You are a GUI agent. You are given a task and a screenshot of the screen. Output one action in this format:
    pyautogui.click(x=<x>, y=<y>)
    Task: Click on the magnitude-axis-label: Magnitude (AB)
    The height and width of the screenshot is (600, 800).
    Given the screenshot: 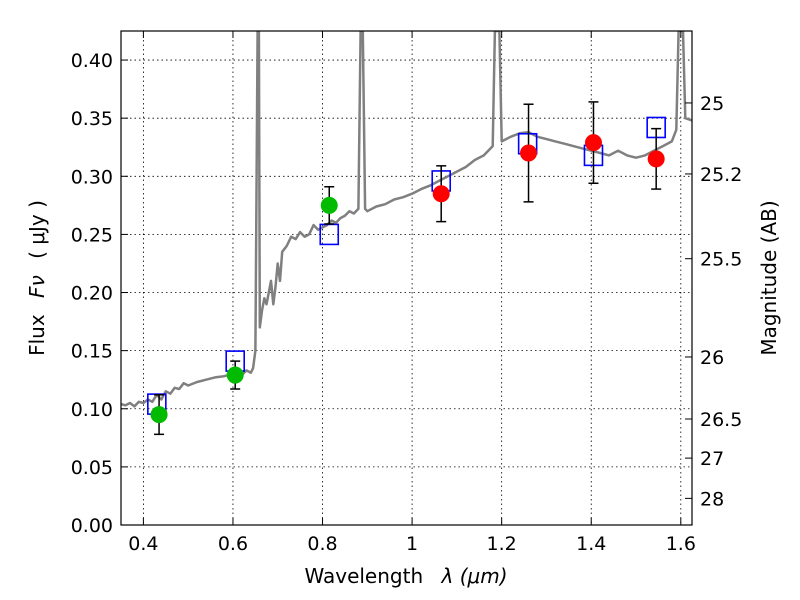 What is the action you would take?
    pyautogui.click(x=769, y=277)
    